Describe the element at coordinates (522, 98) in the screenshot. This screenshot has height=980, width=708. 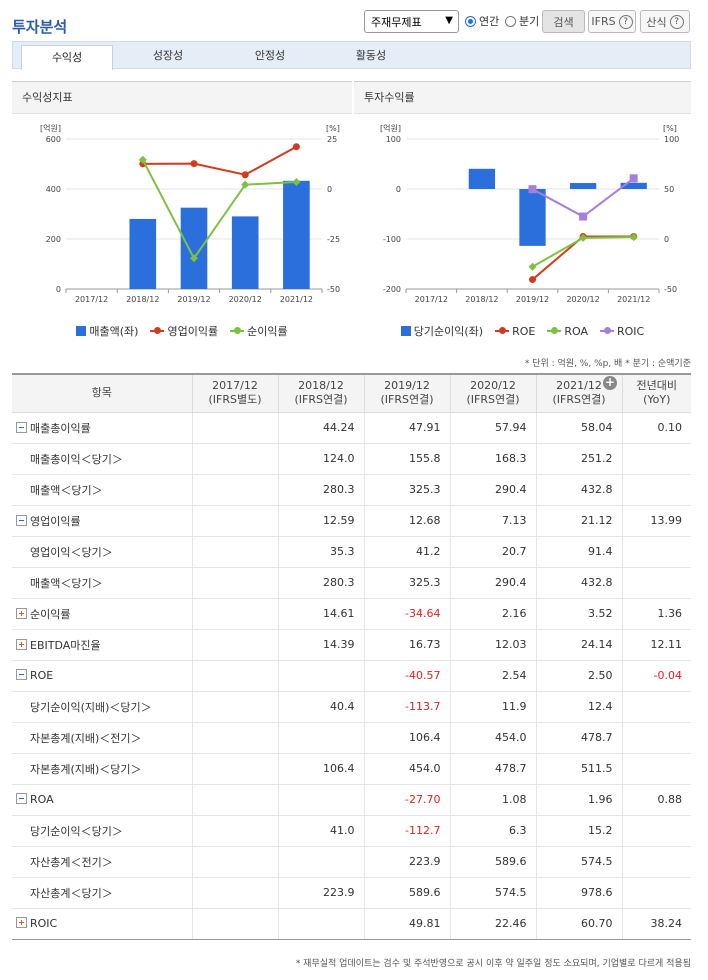
I see `chart-title: 투자수익률` at that location.